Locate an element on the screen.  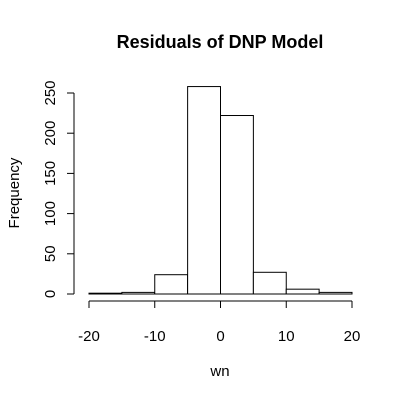
y-tick-label: 250 is located at coordinates (50, 92).